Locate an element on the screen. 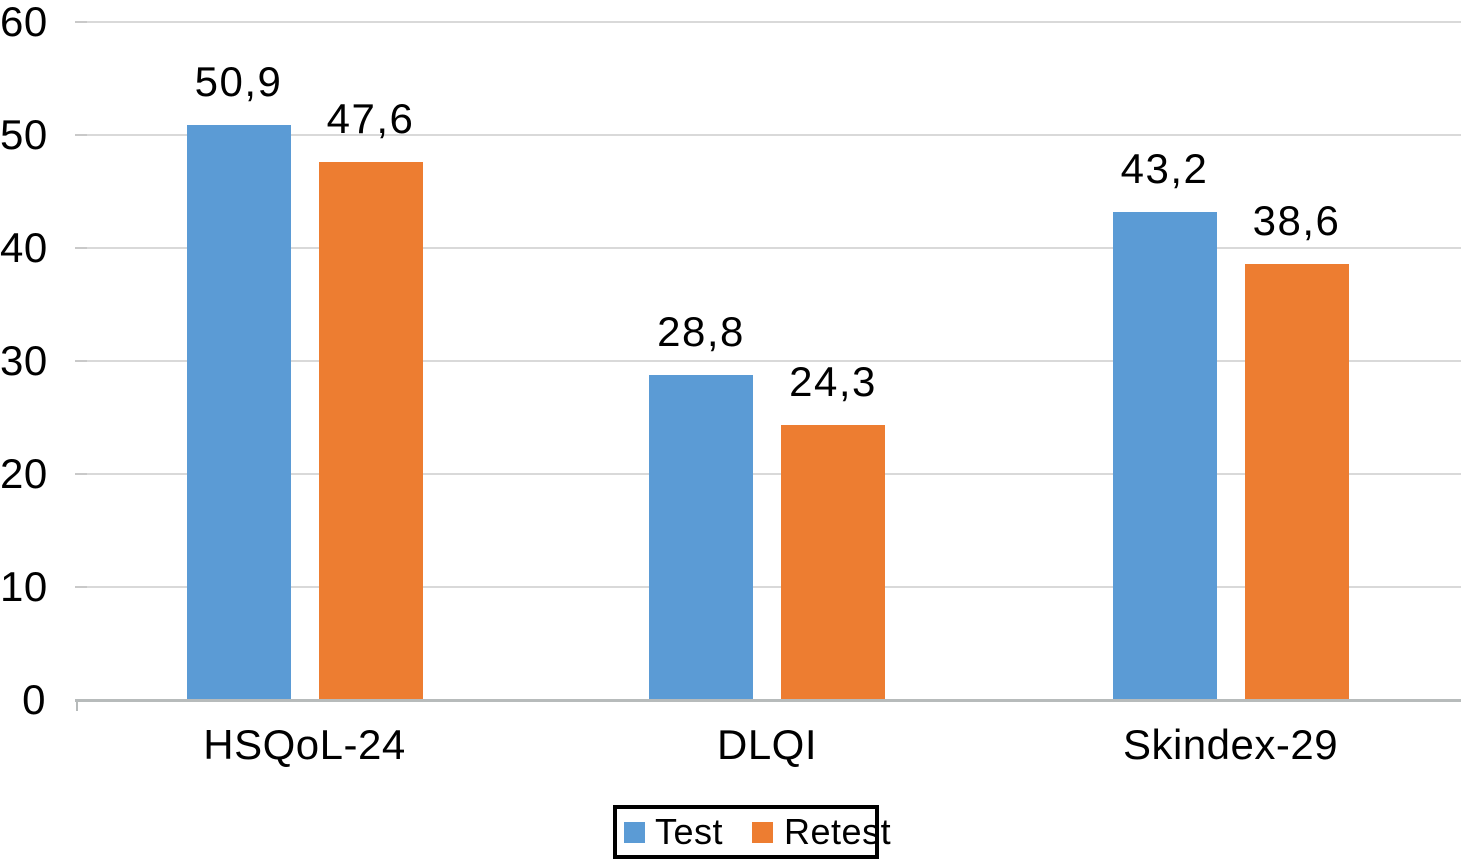  legend-swatch-retest-icon is located at coordinates (763, 832).